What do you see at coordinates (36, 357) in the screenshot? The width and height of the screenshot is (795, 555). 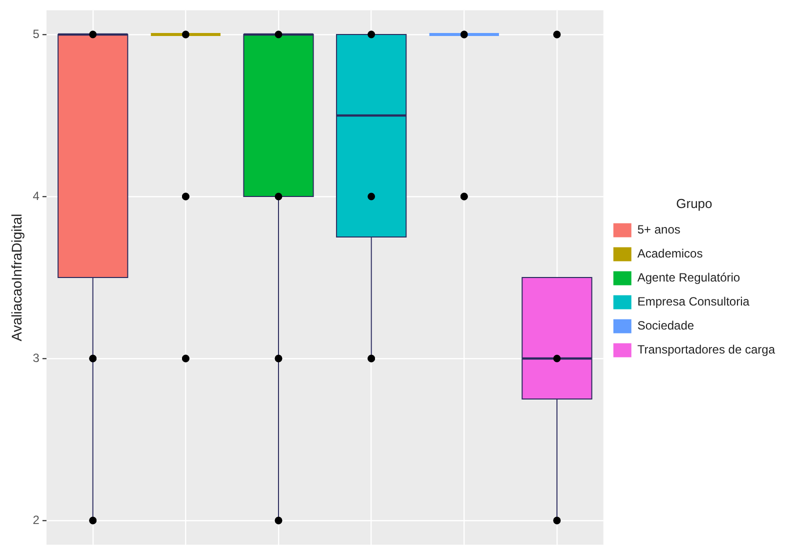 I see `y-tick-label: 3` at bounding box center [36, 357].